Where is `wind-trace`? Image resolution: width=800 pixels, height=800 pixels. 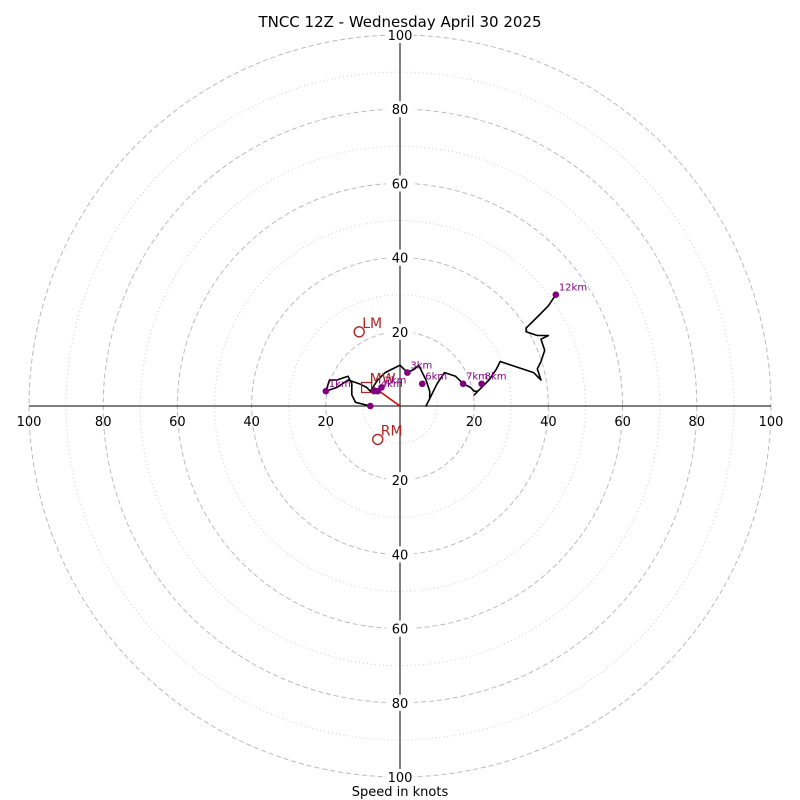
wind-trace is located at coordinates (441, 350).